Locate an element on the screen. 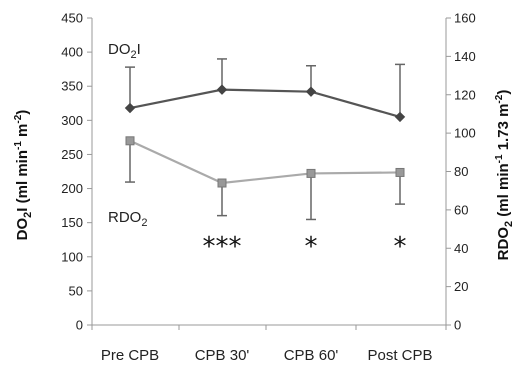 The height and width of the screenshot is (365, 524). significance-label-1: *** is located at coordinates (222, 247).